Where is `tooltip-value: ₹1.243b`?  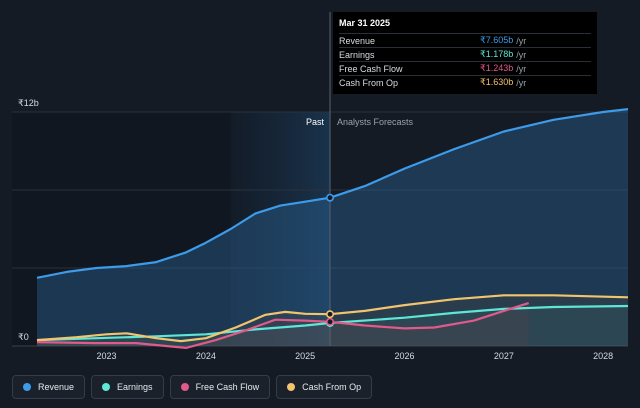 tooltip-value: ₹1.243b is located at coordinates (497, 68).